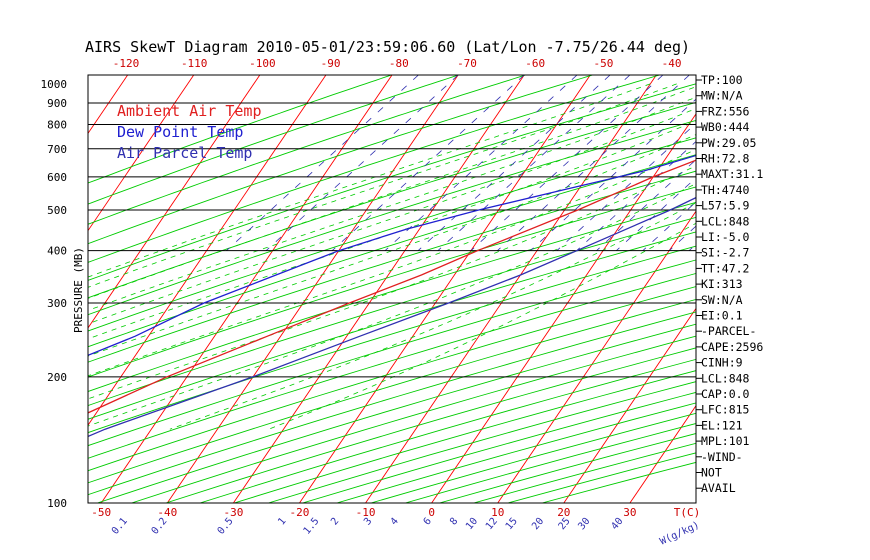  Describe the element at coordinates (431, 512) in the screenshot. I see `temp-tick-label-bottom: 0` at that location.